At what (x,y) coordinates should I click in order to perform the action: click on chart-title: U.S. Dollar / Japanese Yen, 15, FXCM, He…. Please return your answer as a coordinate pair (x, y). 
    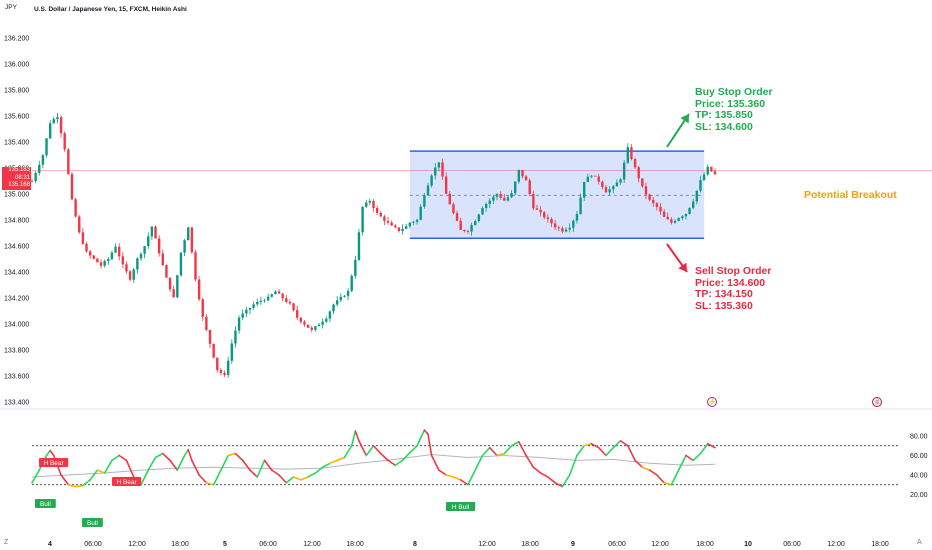
    Looking at the image, I should click on (110, 9).